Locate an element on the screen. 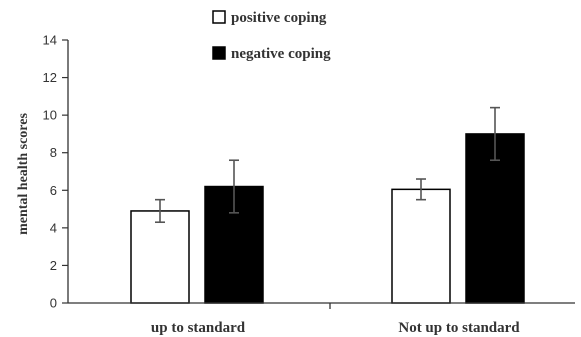 The height and width of the screenshot is (337, 581). bar-positive-up-to-standard is located at coordinates (160, 257).